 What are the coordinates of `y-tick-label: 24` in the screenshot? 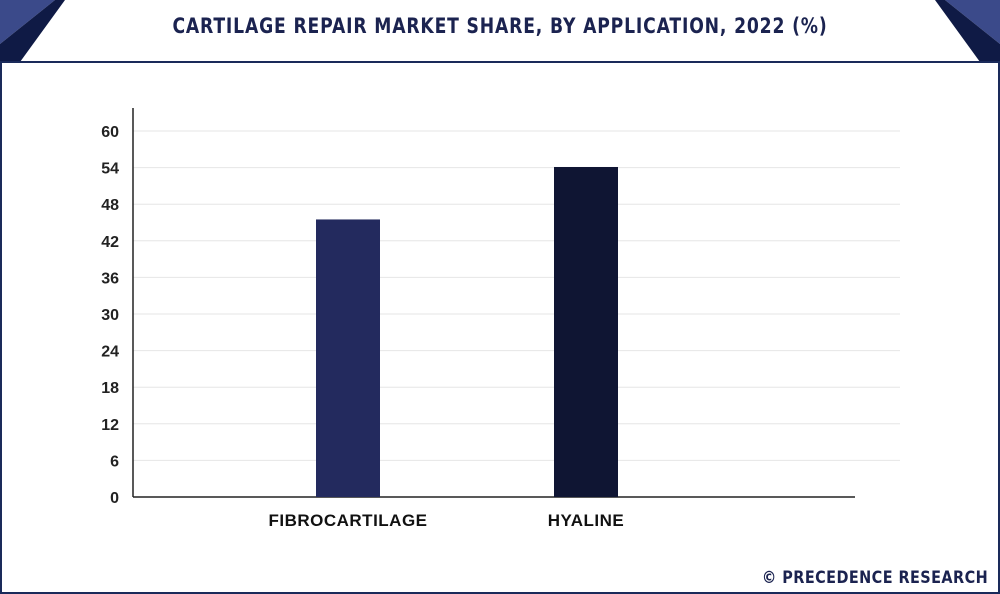 It's located at (110, 352).